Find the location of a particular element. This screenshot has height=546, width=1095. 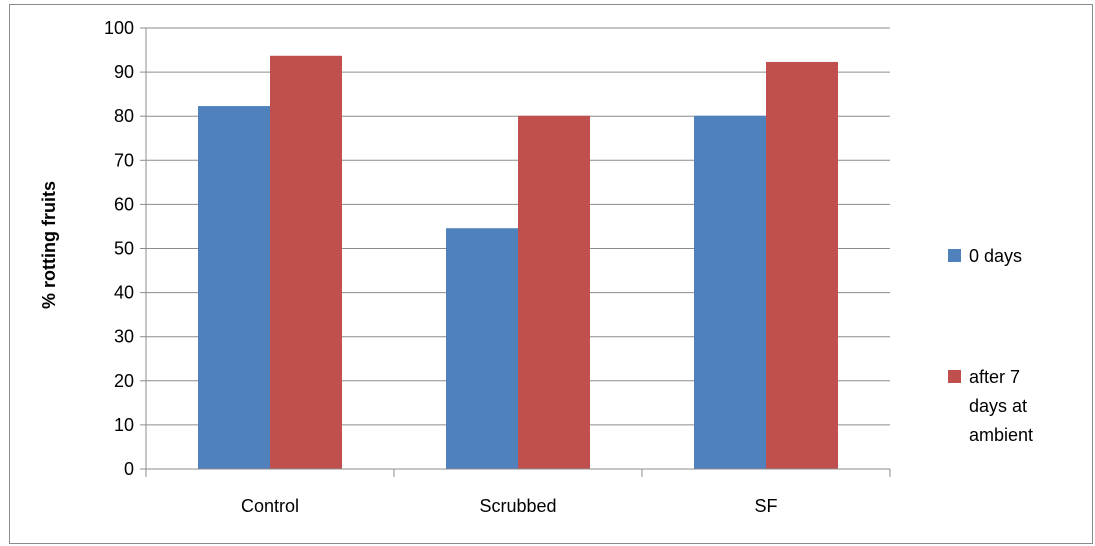

category-label: Scrubbed is located at coordinates (517, 506).